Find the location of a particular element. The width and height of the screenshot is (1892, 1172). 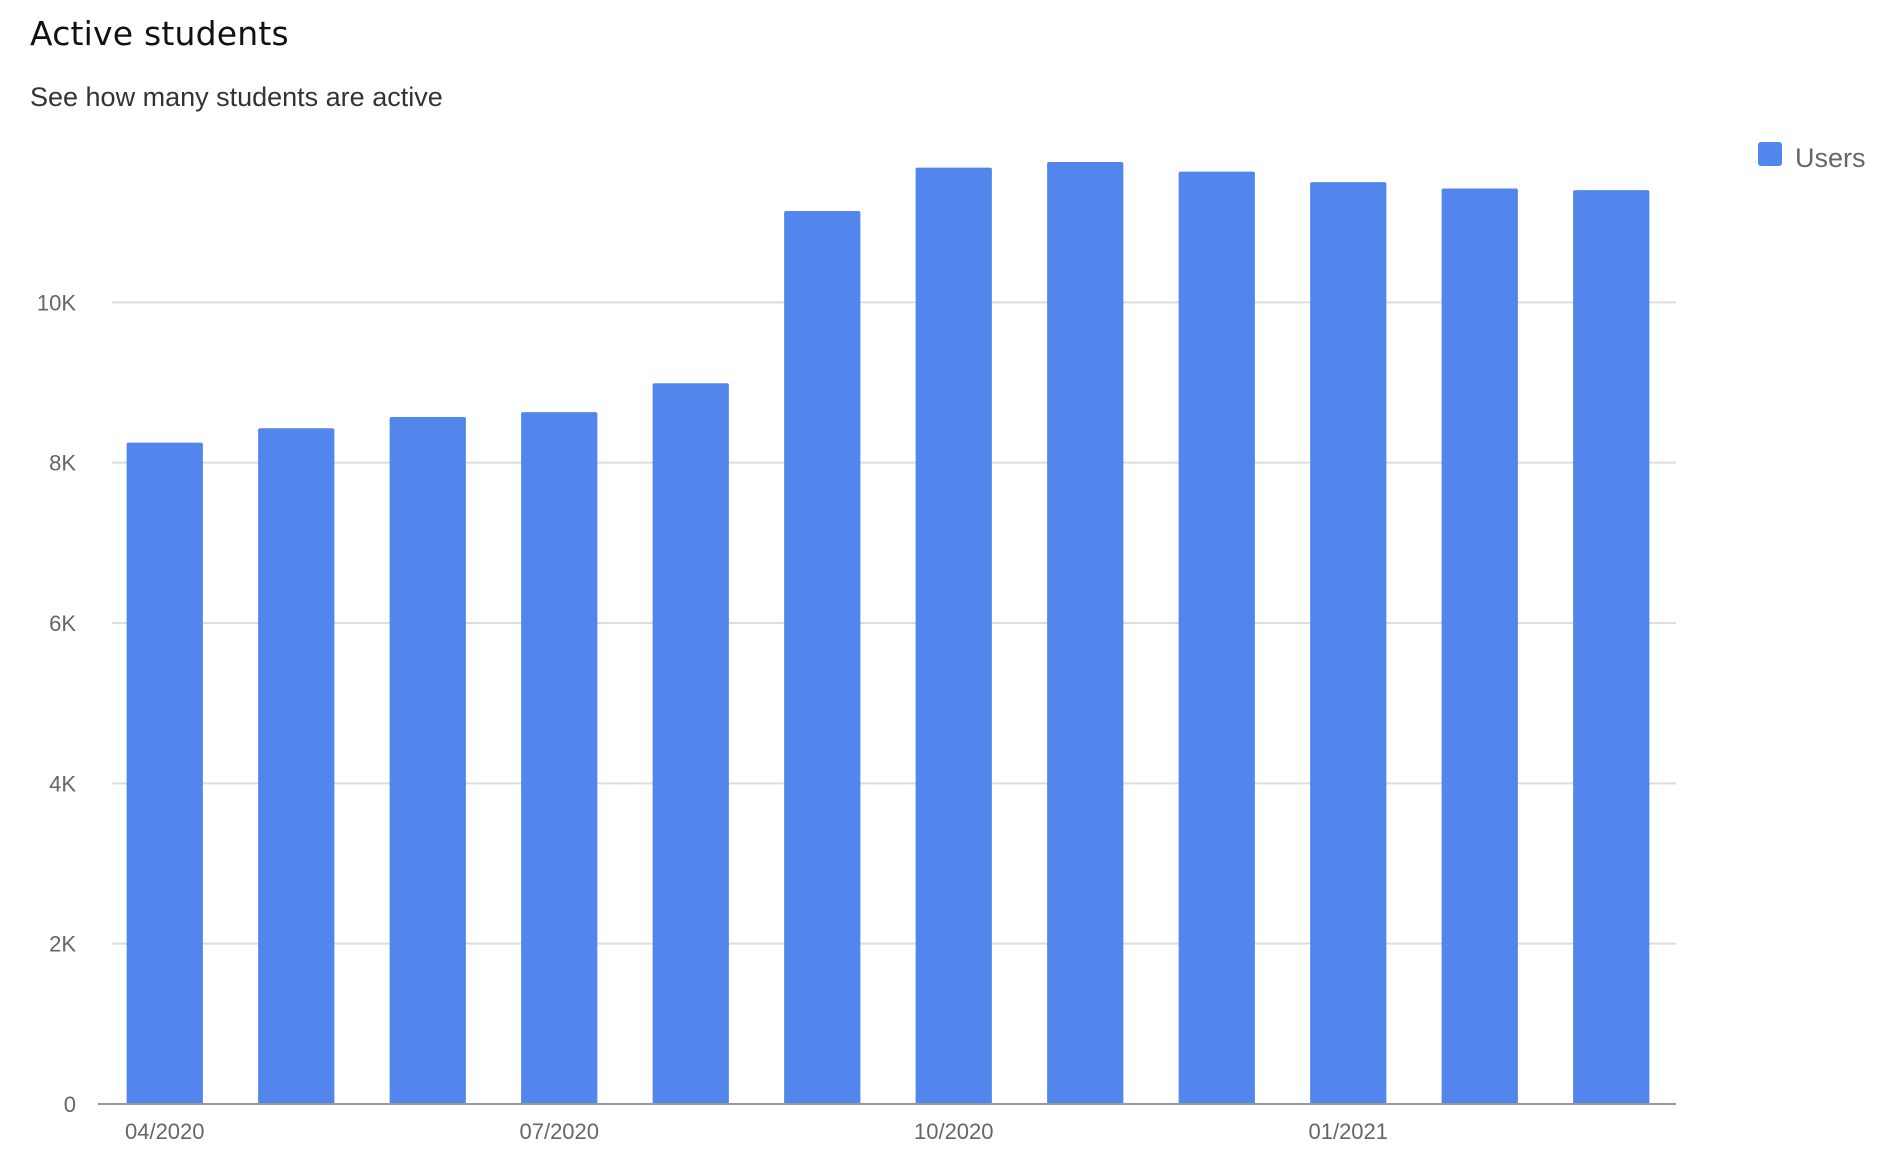

chart-title: Active students is located at coordinates (159, 33).